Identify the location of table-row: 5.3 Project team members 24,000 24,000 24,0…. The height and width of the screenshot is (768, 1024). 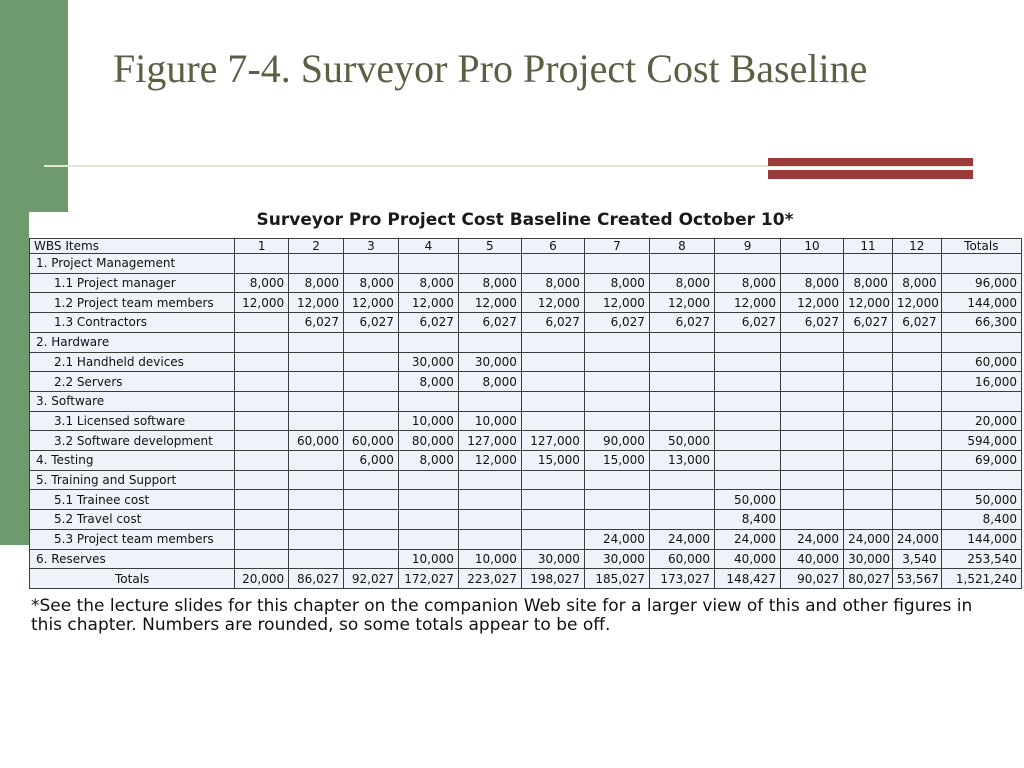
(525, 539).